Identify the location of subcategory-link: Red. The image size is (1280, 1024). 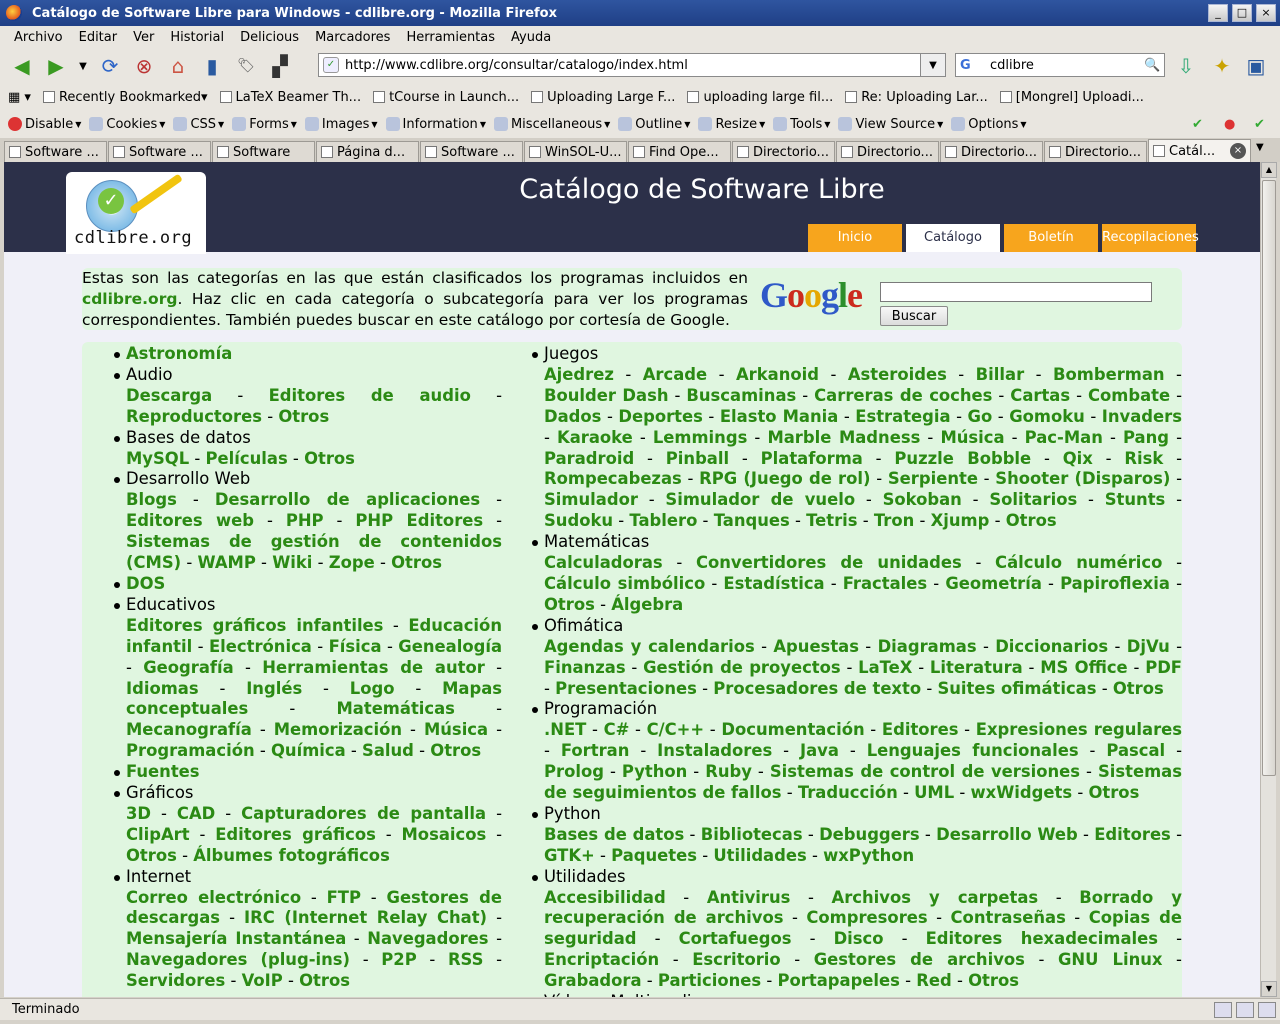
(934, 981).